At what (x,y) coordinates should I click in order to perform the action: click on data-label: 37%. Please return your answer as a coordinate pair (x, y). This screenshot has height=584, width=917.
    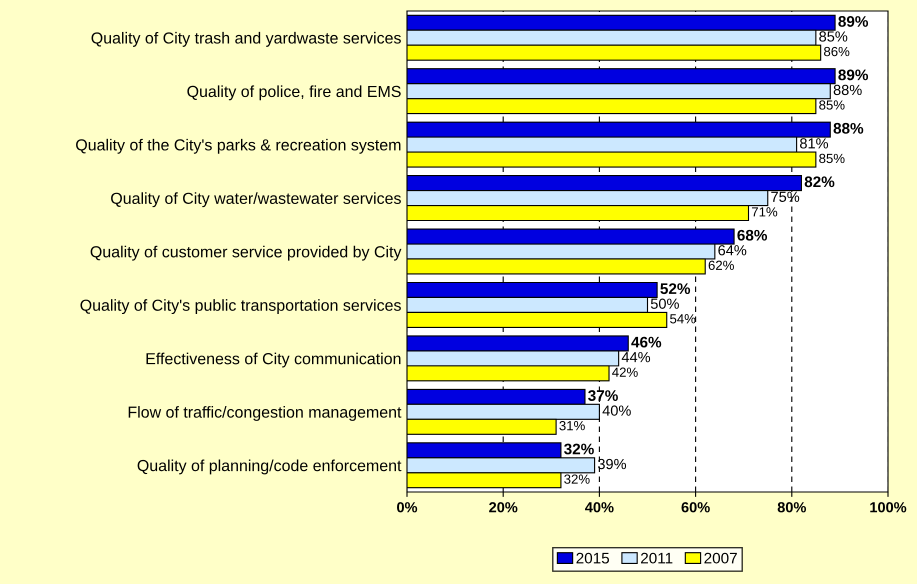
    Looking at the image, I should click on (603, 395).